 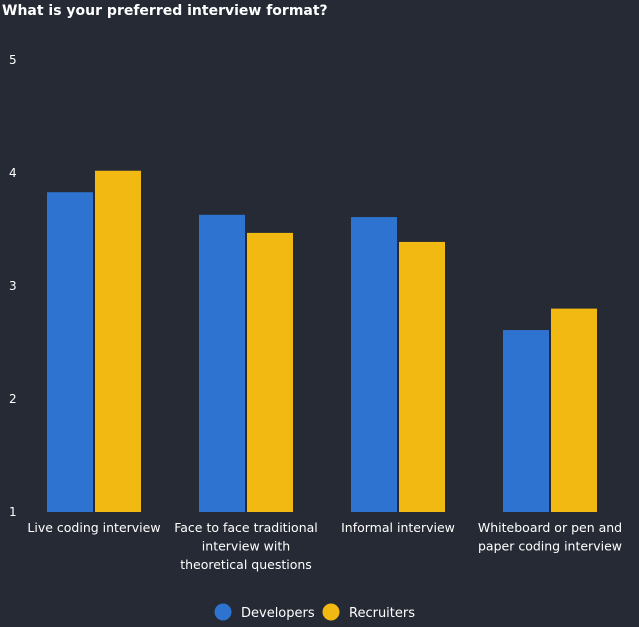 I want to click on legend-swatch-developers, so click(x=223, y=612).